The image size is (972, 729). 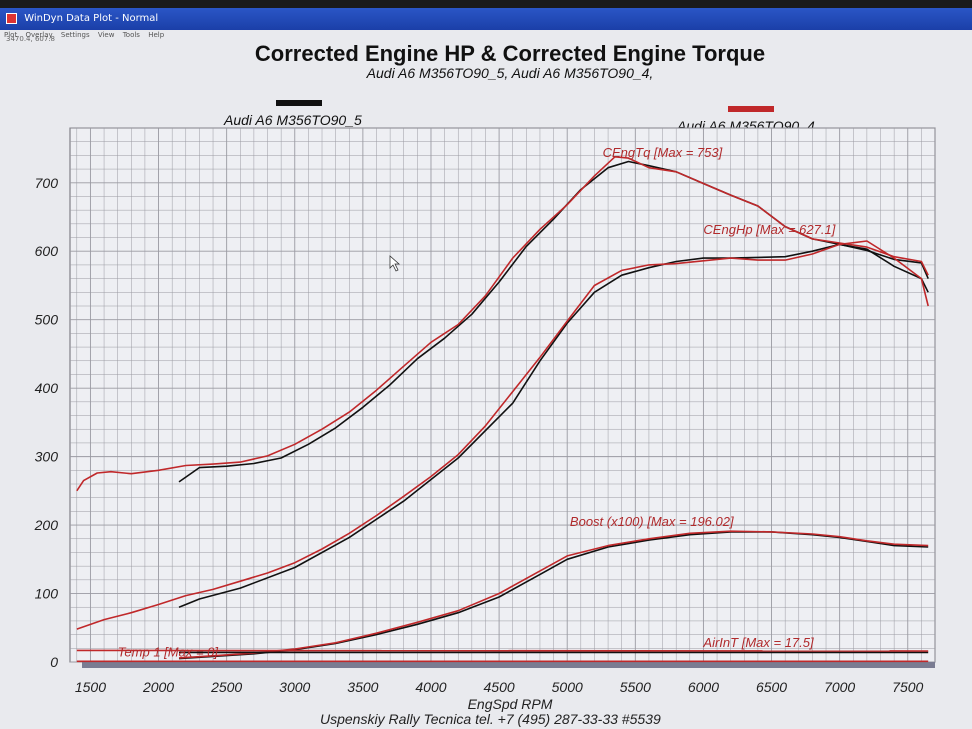 I want to click on y-tick-label: 300, so click(x=47, y=457).